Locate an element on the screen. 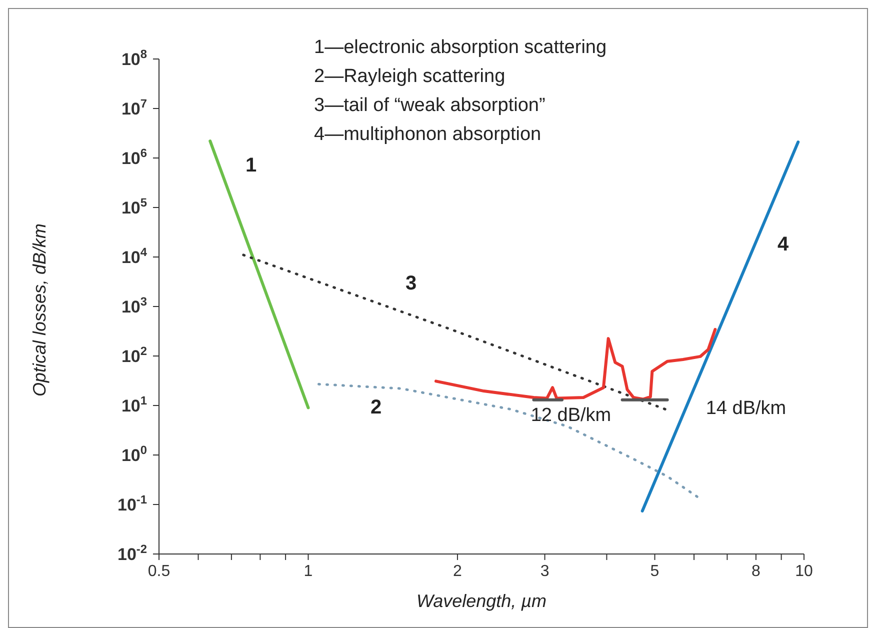 The width and height of the screenshot is (869, 628). y-tick-label: 10$^{6}$ is located at coordinates (134, 157).